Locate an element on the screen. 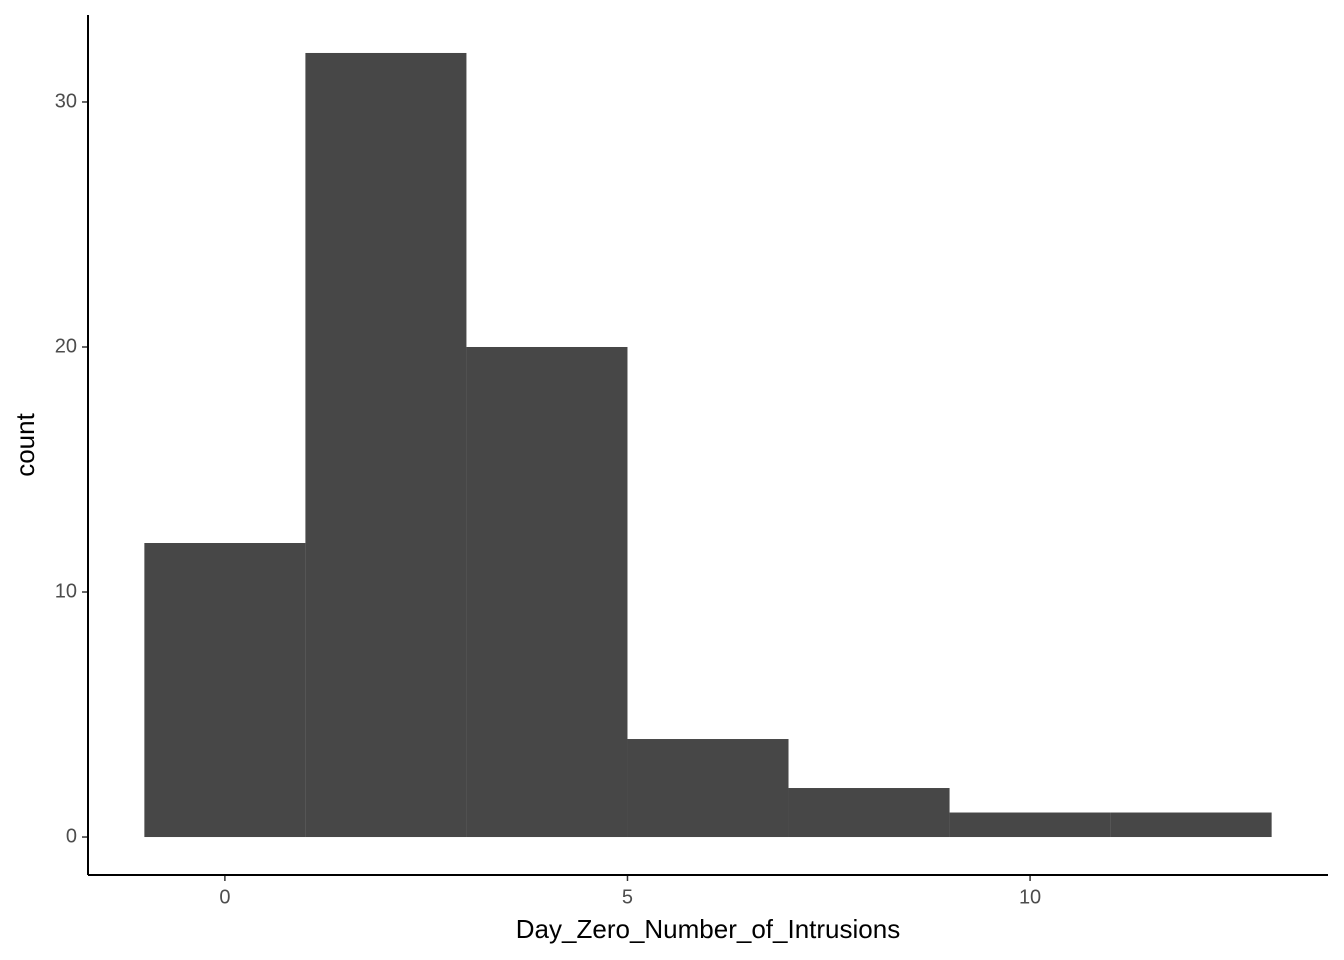 The width and height of the screenshot is (1344, 960). y-tick-label: 20 is located at coordinates (66, 346).